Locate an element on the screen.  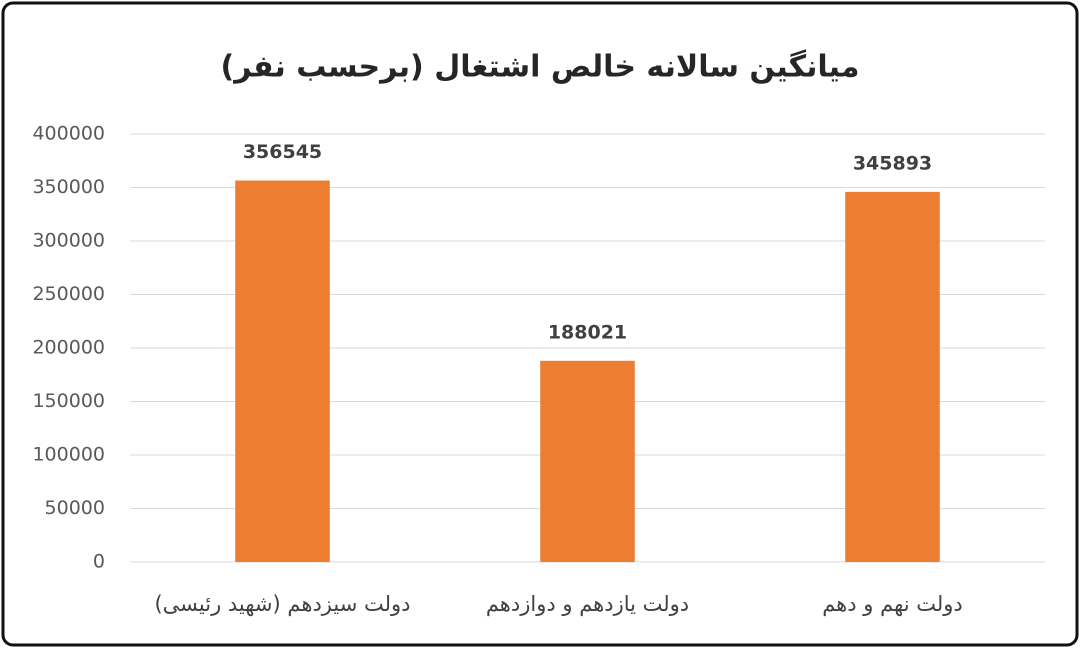
value-label: 188021 is located at coordinates (587, 332).